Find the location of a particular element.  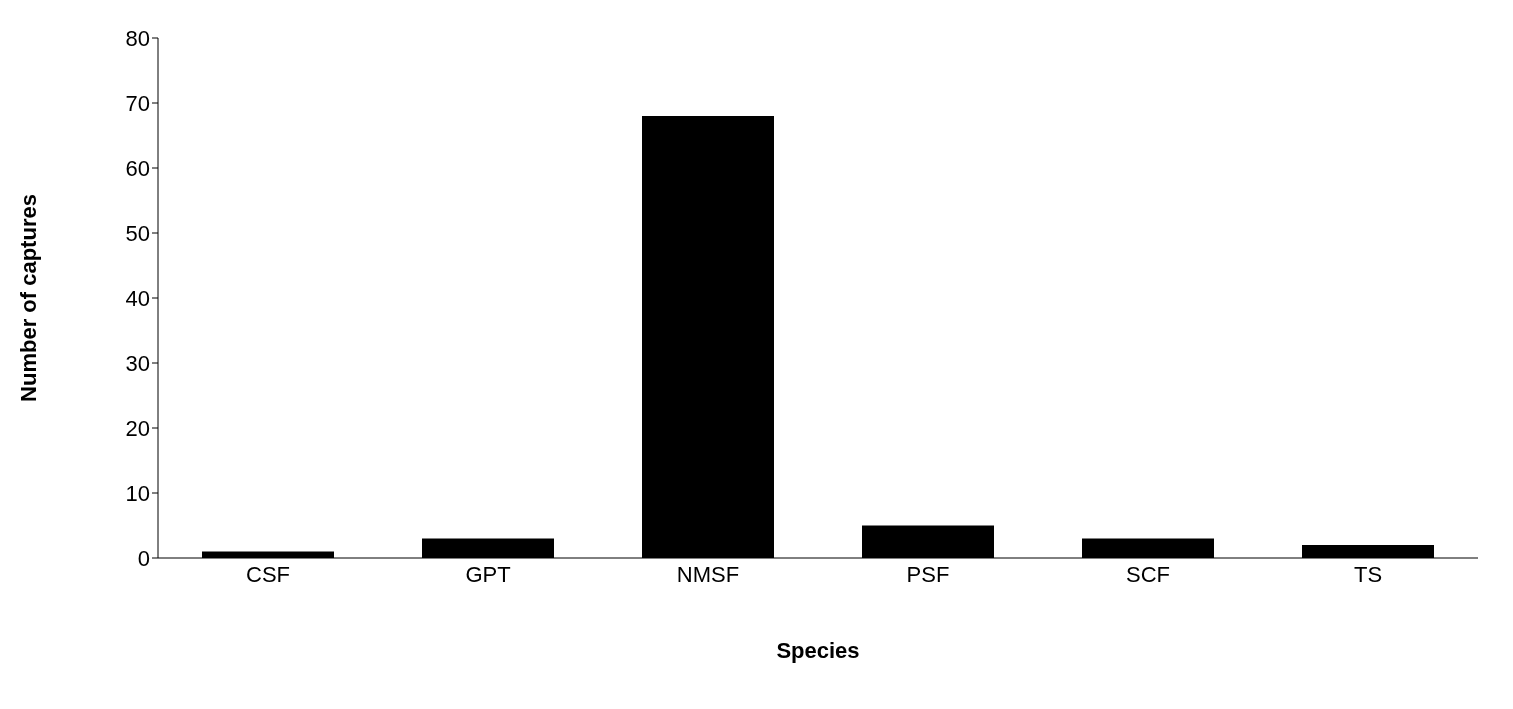

y-tick-label: 0 is located at coordinates (143, 558).